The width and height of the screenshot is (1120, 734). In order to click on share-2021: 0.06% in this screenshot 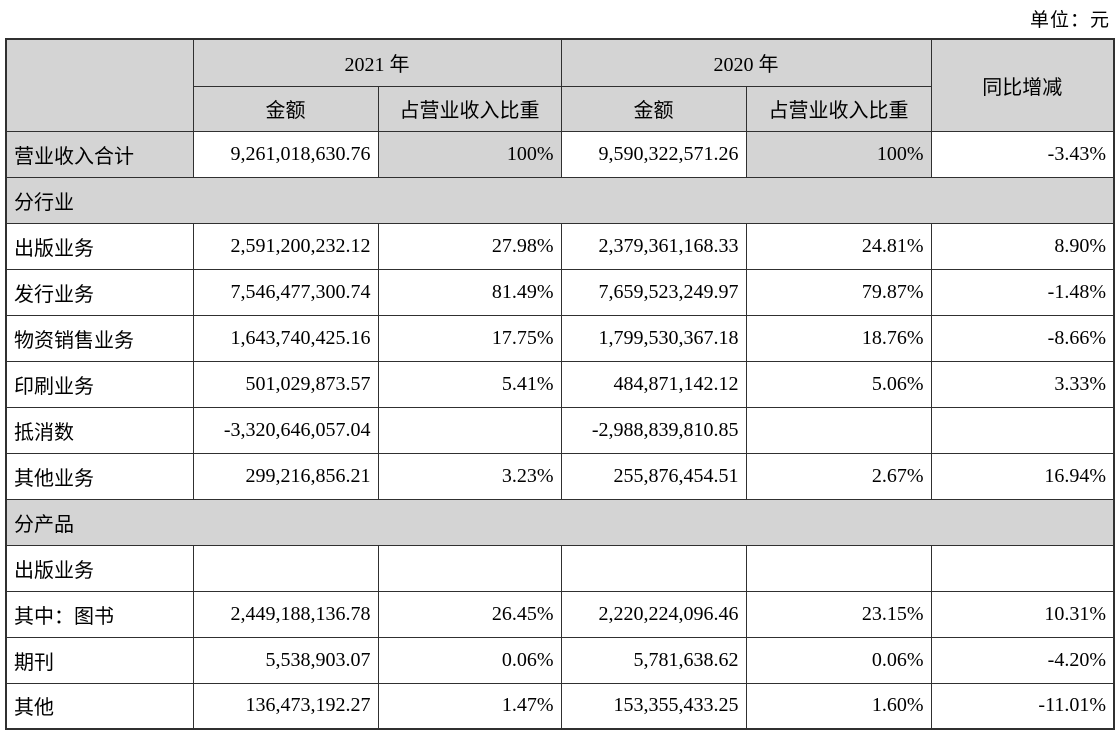, I will do `click(469, 660)`.